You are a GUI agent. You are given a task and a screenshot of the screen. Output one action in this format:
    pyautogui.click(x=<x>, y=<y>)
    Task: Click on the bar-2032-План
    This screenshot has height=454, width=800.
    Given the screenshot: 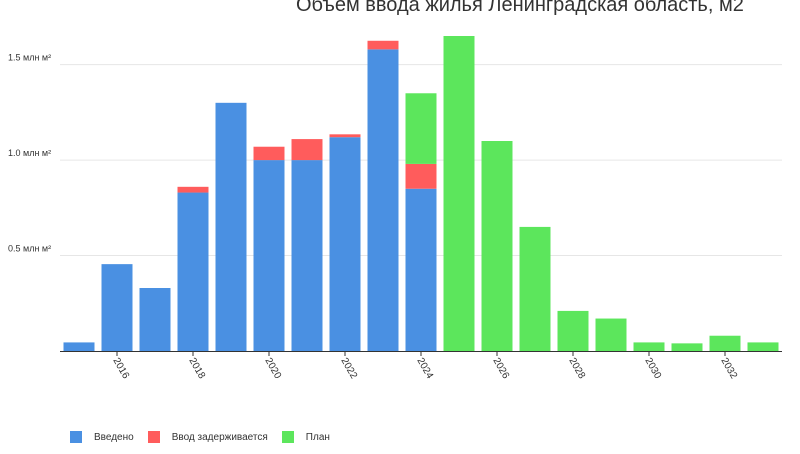 What is the action you would take?
    pyautogui.click(x=725, y=343)
    